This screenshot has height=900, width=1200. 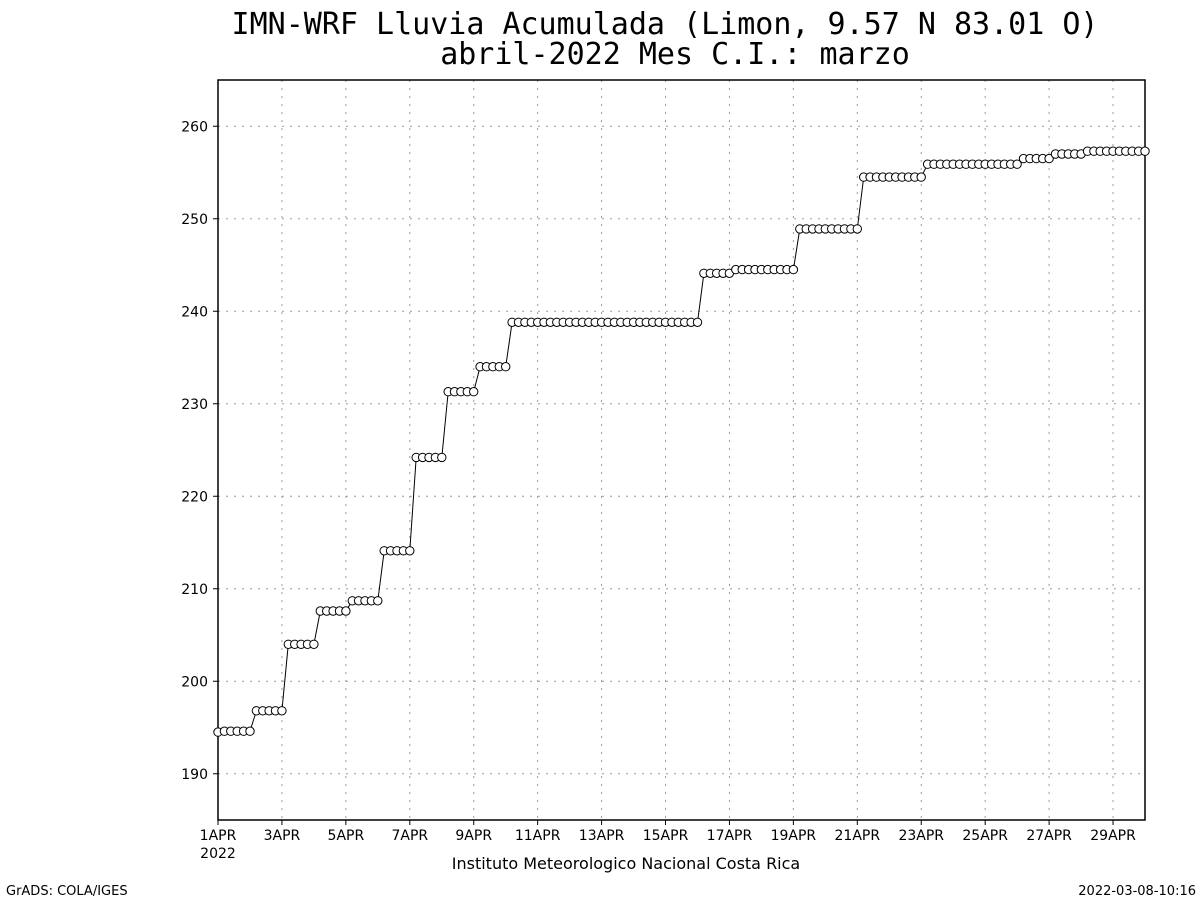 I want to click on y-tick-label: 260, so click(x=194, y=127).